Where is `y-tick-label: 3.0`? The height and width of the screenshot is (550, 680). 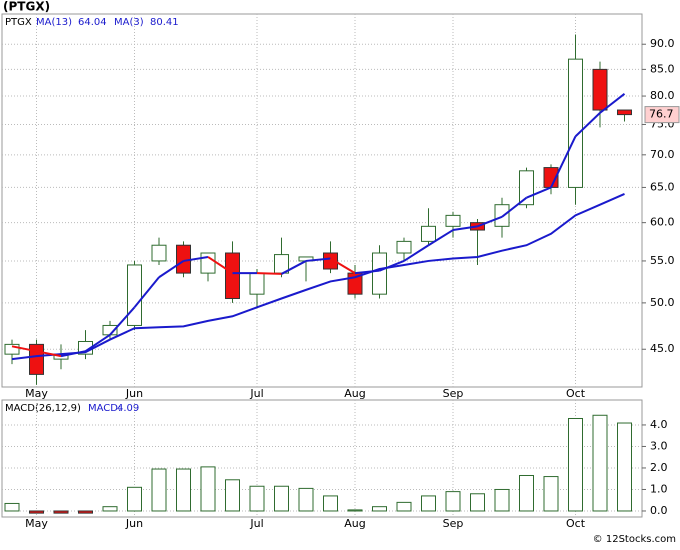
y-tick-label: 3.0 is located at coordinates (659, 445).